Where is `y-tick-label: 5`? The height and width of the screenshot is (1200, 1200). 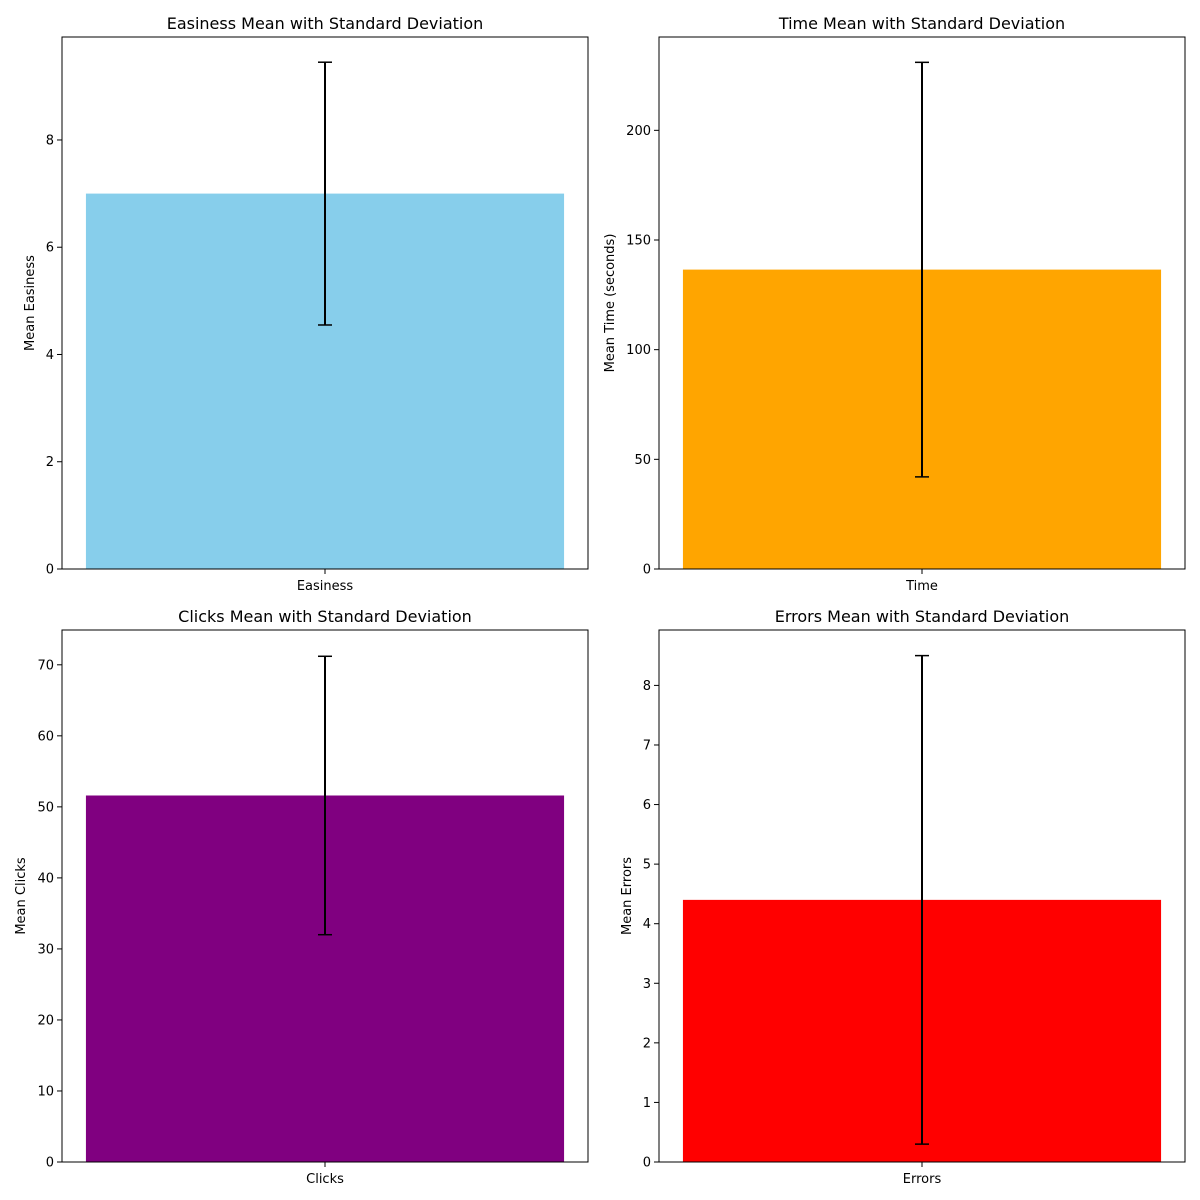 y-tick-label: 5 is located at coordinates (647, 865).